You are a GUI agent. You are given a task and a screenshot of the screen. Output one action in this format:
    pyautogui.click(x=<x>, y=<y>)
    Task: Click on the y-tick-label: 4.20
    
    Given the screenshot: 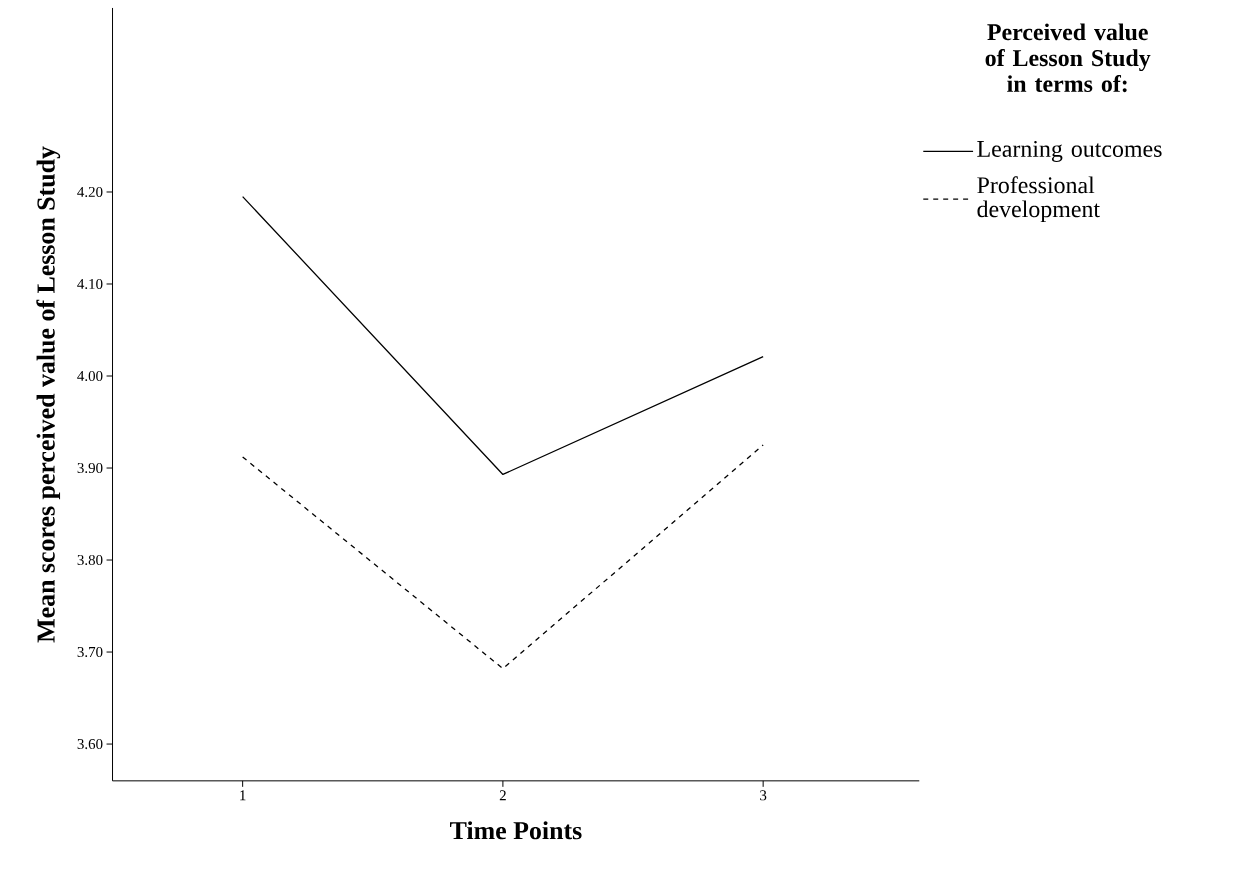 What is the action you would take?
    pyautogui.click(x=90, y=191)
    